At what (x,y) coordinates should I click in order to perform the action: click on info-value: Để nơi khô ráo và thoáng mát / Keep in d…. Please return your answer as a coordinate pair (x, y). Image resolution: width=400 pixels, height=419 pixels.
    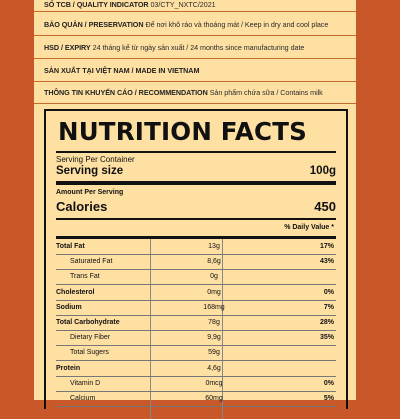
    Looking at the image, I should click on (237, 24).